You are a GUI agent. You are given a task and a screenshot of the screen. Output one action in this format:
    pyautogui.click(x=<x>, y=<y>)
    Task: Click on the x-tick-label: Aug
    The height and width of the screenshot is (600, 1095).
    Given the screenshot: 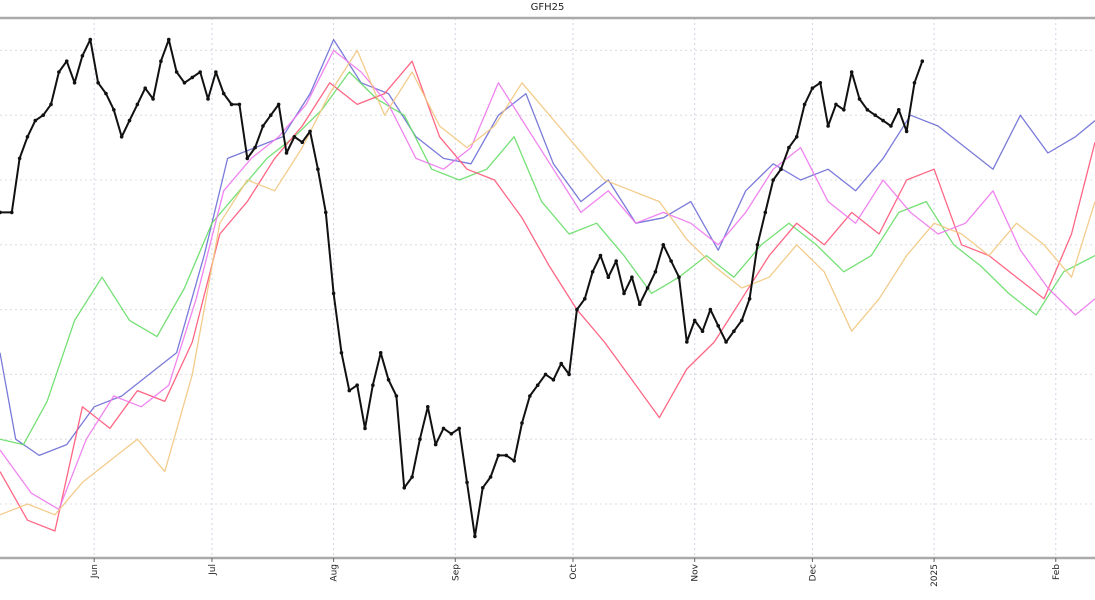 What is the action you would take?
    pyautogui.click(x=335, y=573)
    